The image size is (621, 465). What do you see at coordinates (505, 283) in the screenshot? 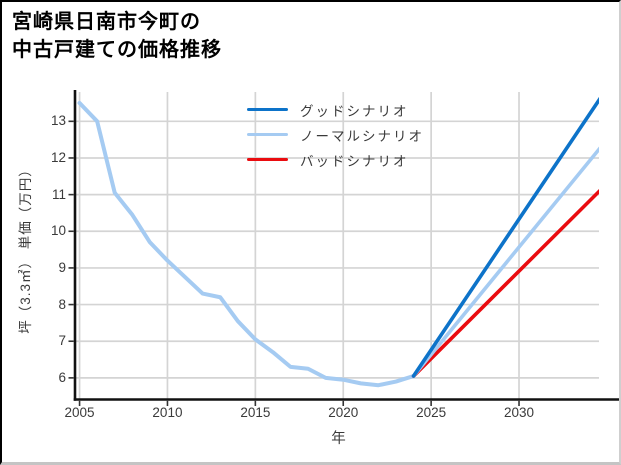
I see `bad-scenario-line` at bounding box center [505, 283].